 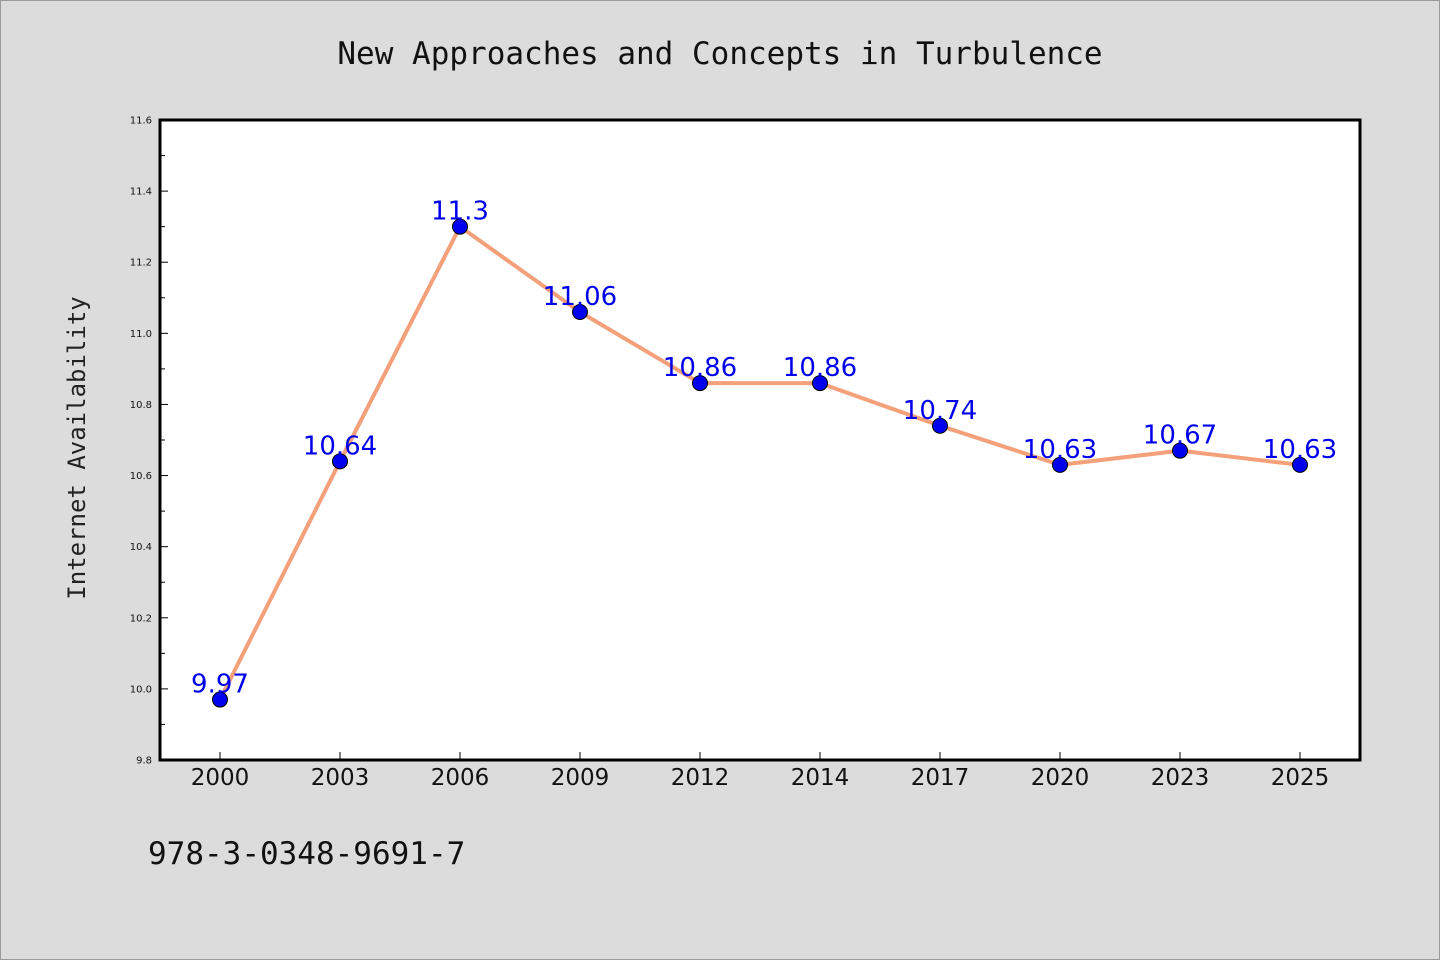 What do you see at coordinates (1180, 778) in the screenshot?
I see `x-tick-label: 2023` at bounding box center [1180, 778].